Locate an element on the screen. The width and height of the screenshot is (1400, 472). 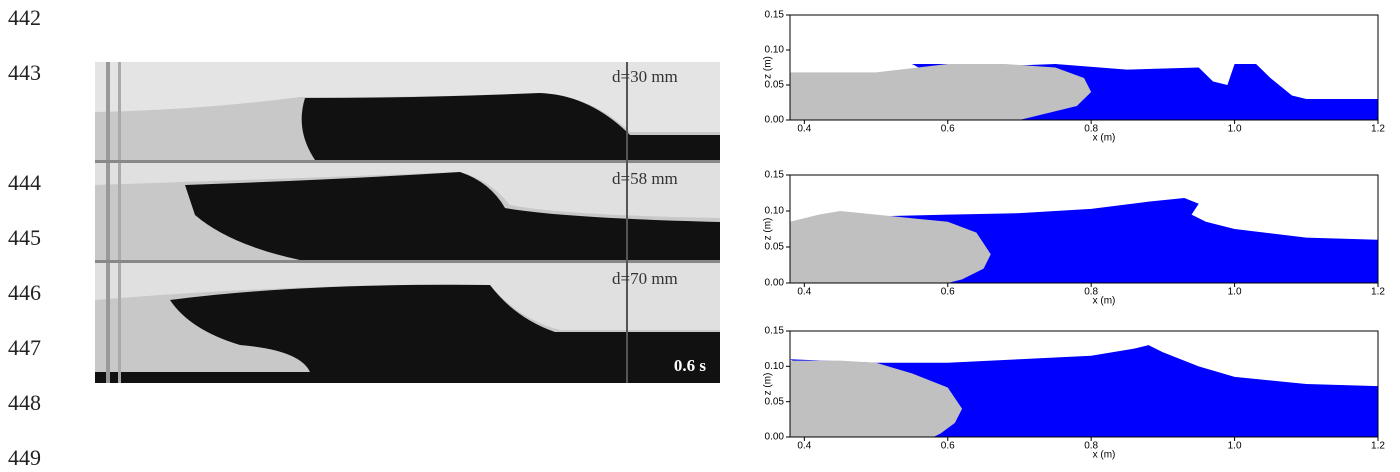
line-number: 443 is located at coordinates (24, 72).